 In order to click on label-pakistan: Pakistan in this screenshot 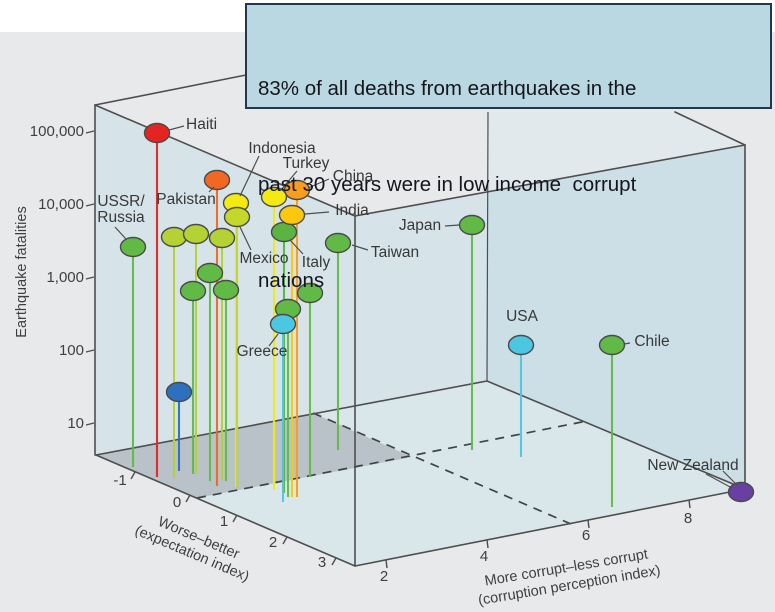, I will do `click(185, 199)`.